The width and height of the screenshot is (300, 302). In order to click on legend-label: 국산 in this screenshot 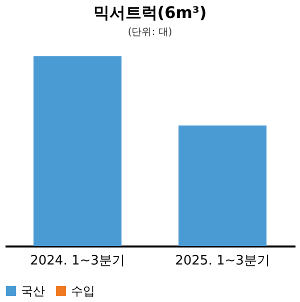, I will do `click(33, 291)`.